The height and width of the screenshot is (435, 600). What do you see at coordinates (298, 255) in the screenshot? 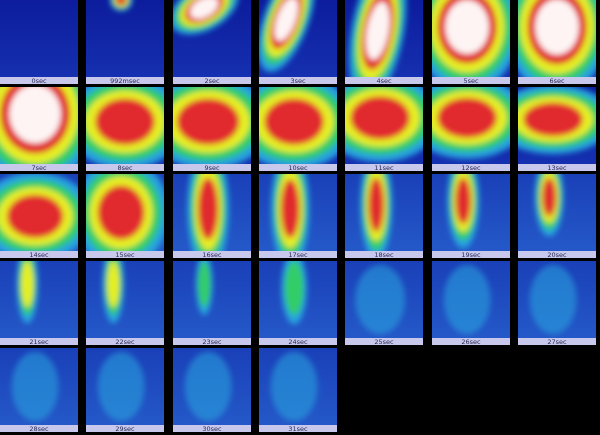
I see `frame-label: 17sec` at bounding box center [298, 255].